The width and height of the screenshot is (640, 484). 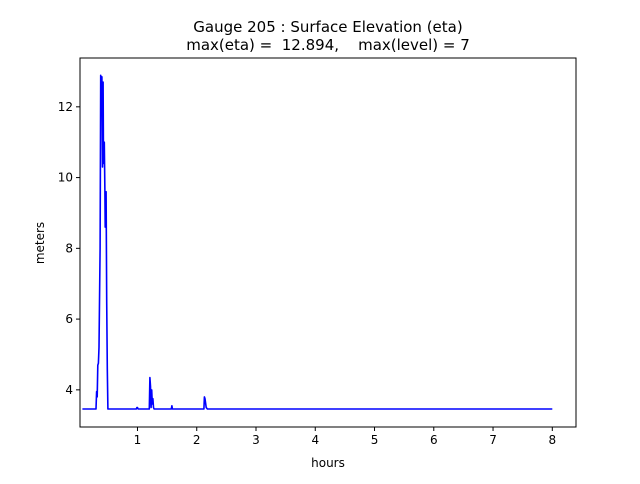 What do you see at coordinates (138, 440) in the screenshot?
I see `x-tick-label: 1` at bounding box center [138, 440].